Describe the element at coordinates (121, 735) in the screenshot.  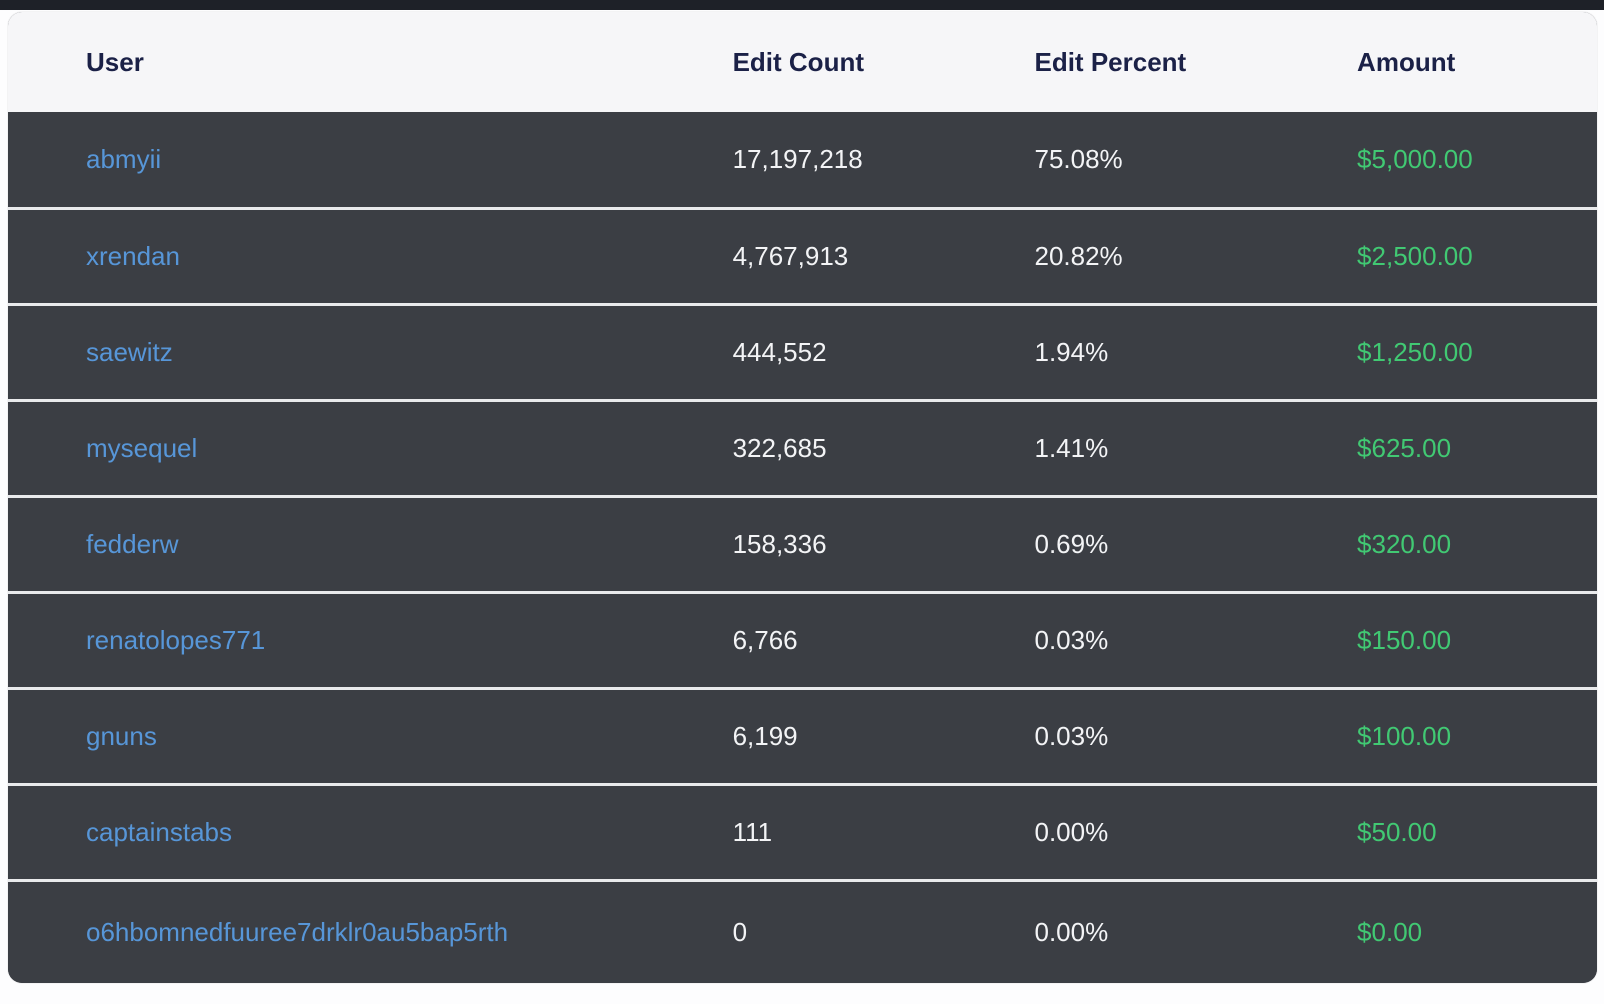
I see `user-link: gnuns` at that location.